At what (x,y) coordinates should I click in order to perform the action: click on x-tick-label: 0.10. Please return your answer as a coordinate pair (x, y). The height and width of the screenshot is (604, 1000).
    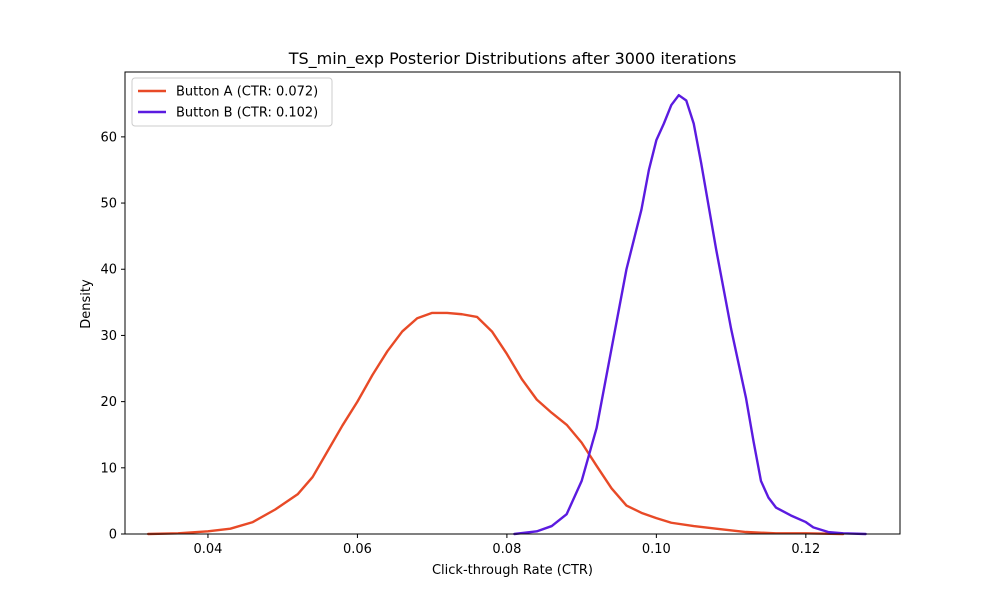
    Looking at the image, I should click on (656, 549).